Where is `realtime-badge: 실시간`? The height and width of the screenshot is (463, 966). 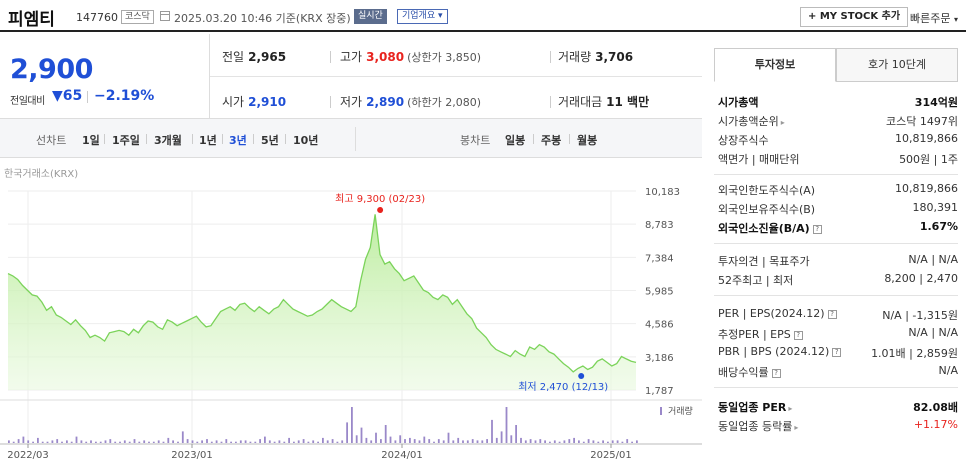 realtime-badge: 실시간 is located at coordinates (370, 16).